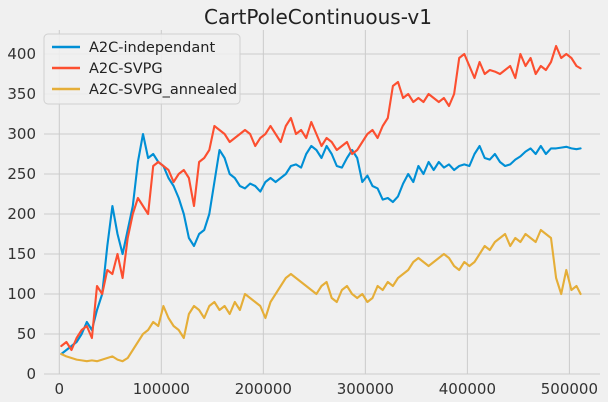 The height and width of the screenshot is (402, 608). What do you see at coordinates (21, 94) in the screenshot?
I see `y-tick-label: 350` at bounding box center [21, 94].